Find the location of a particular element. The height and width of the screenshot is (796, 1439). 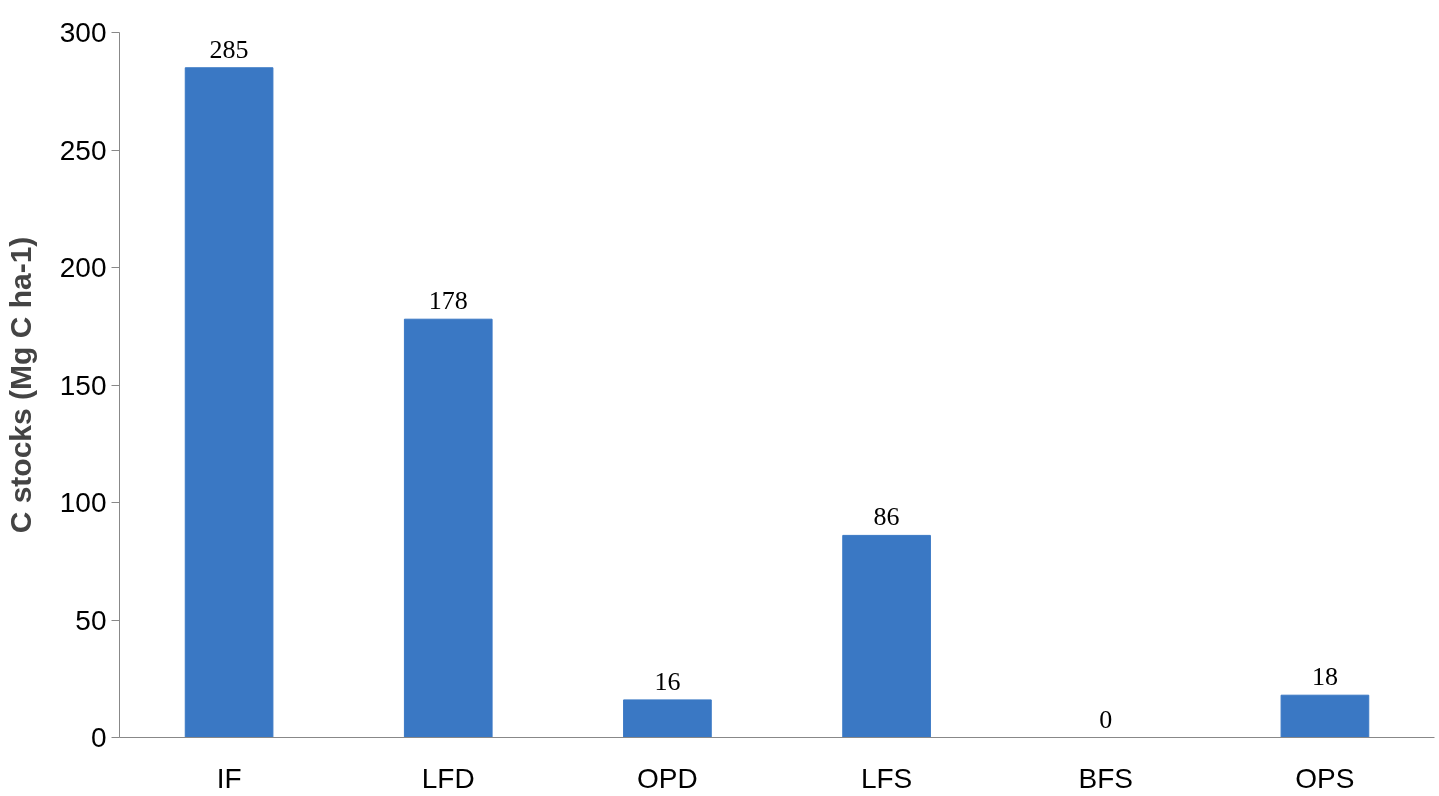

x-tick-label: OPD is located at coordinates (667, 778).